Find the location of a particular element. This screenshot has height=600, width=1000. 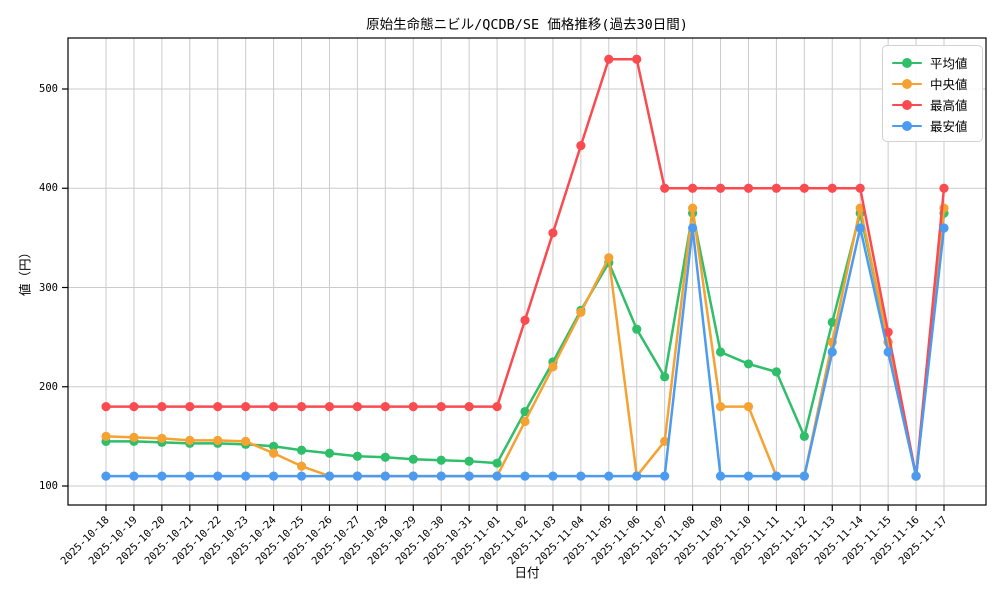

legend-item-median: 中央値 is located at coordinates (932, 83).